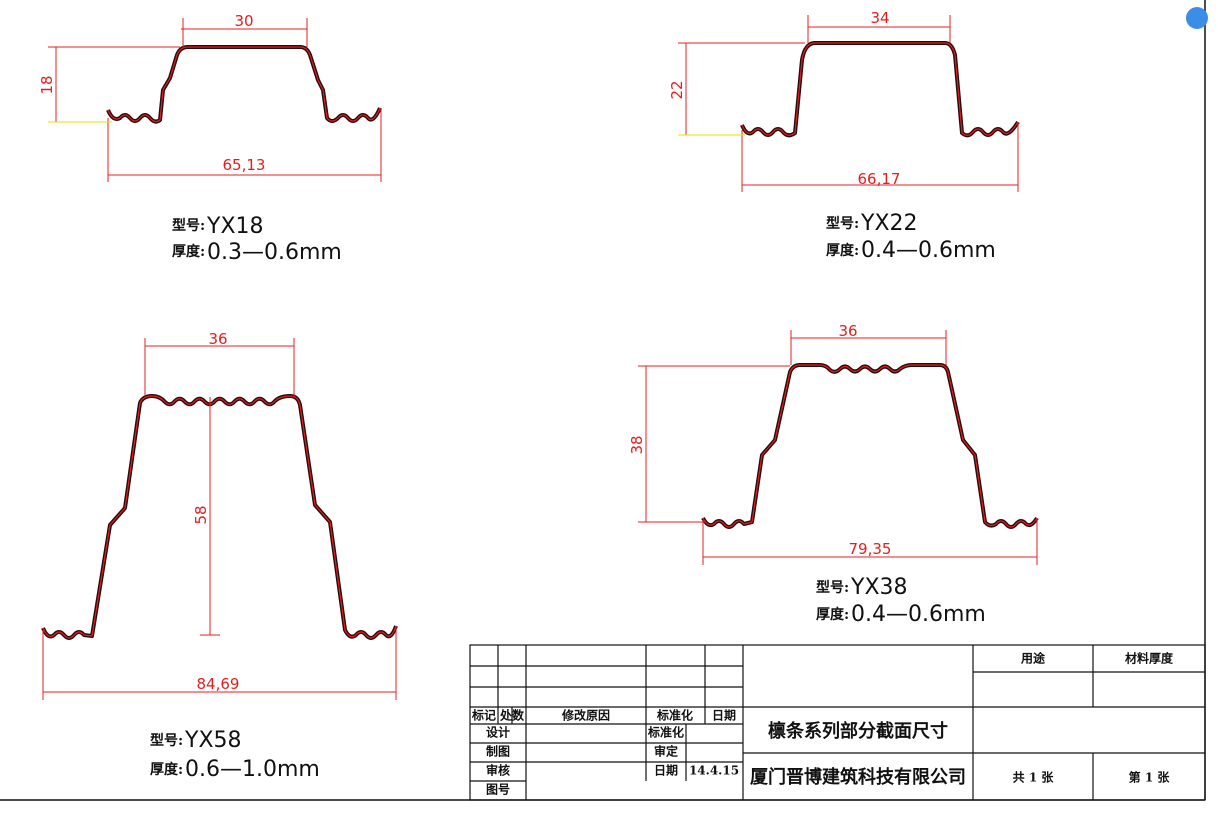 The width and height of the screenshot is (1218, 815). I want to click on company: 厦门晋博建筑科技有限公司, so click(858, 777).